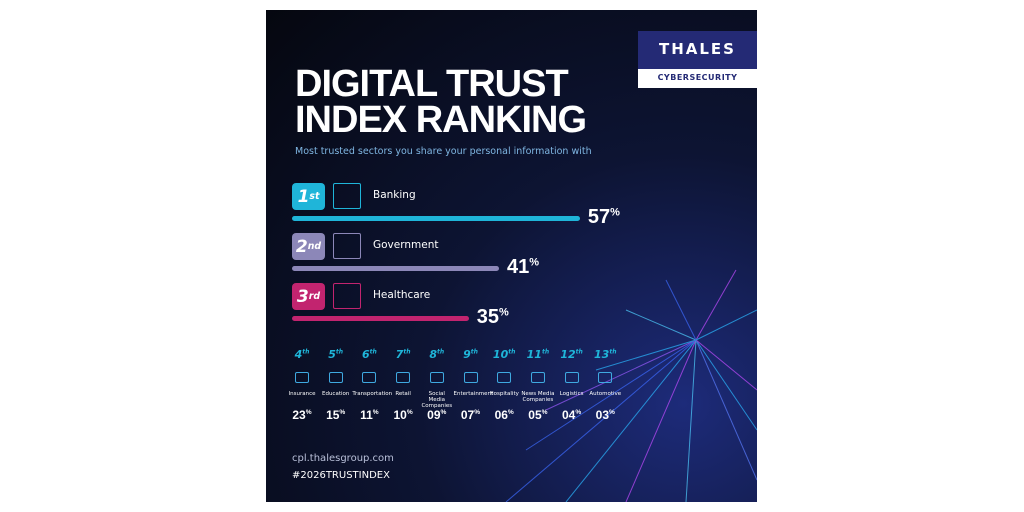 The height and width of the screenshot is (512, 1024). I want to click on rank-suffix: rd, so click(314, 296).